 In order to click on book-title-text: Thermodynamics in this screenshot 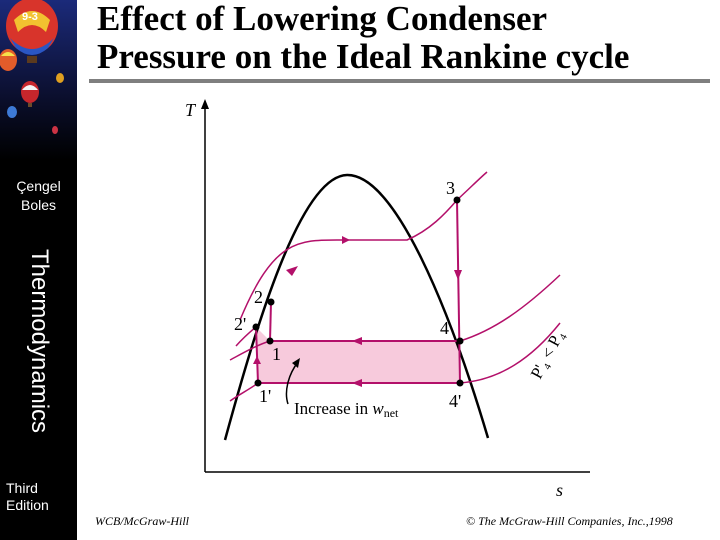, I will do `click(39, 340)`.